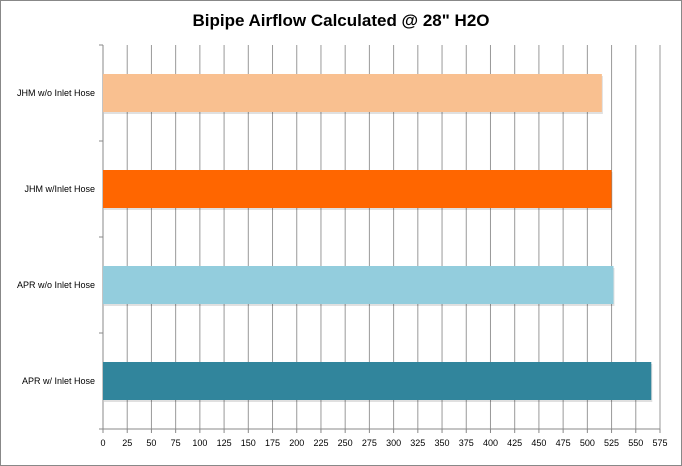 This screenshot has width=682, height=466. I want to click on x-tick-label: 525, so click(611, 443).